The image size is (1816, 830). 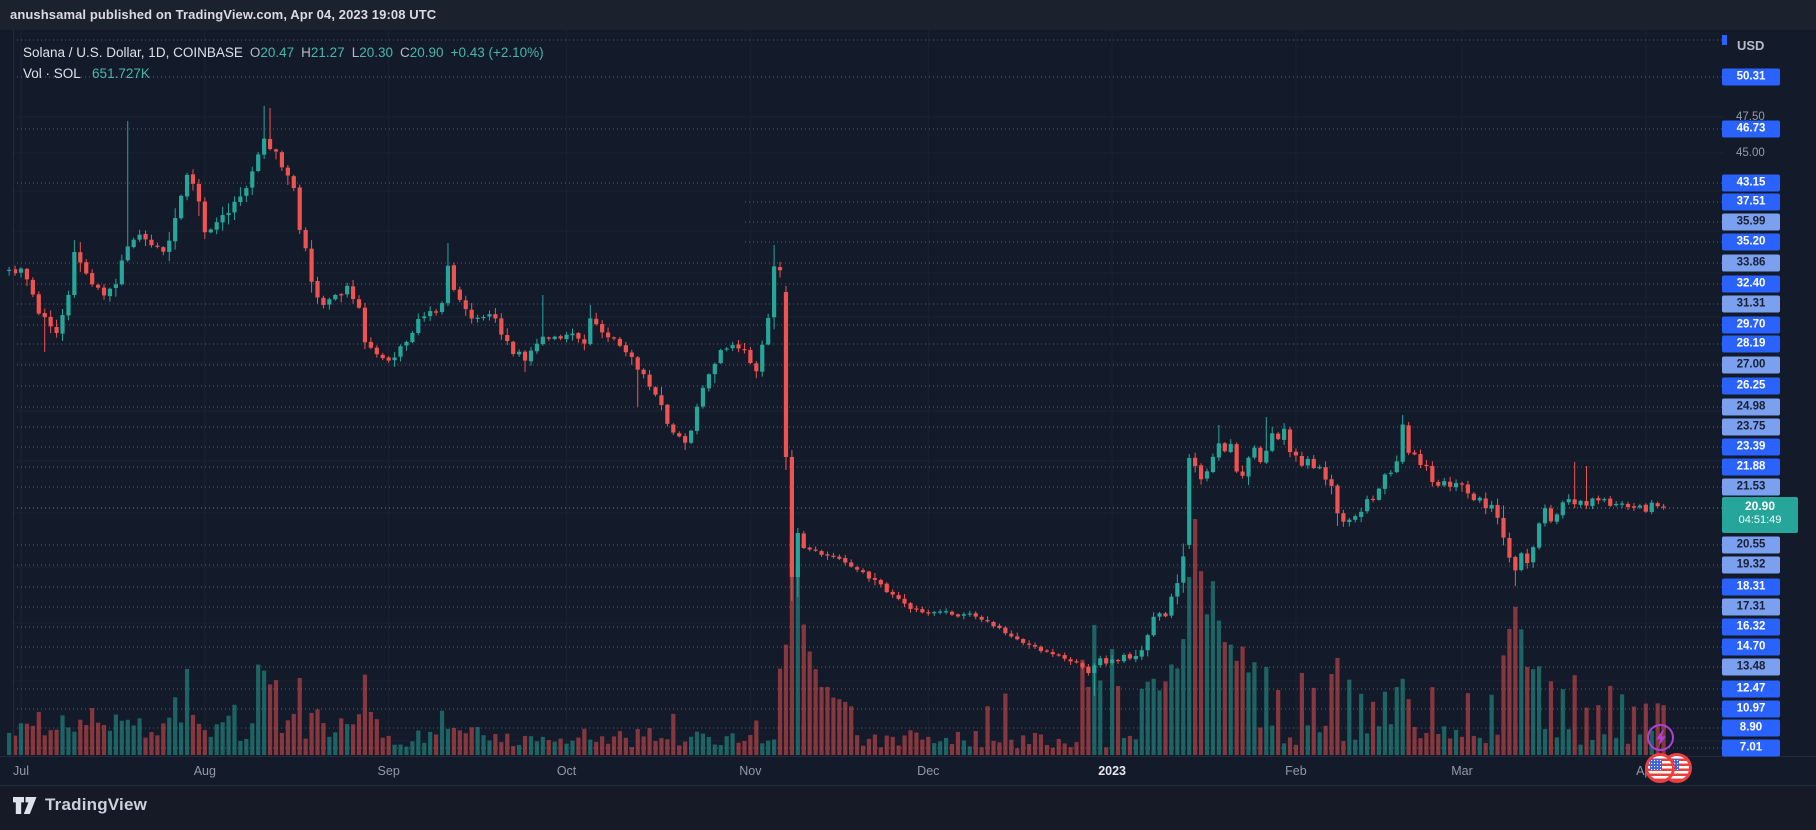 I want to click on price-level-badge-10.97: 10.97, so click(x=1751, y=709).